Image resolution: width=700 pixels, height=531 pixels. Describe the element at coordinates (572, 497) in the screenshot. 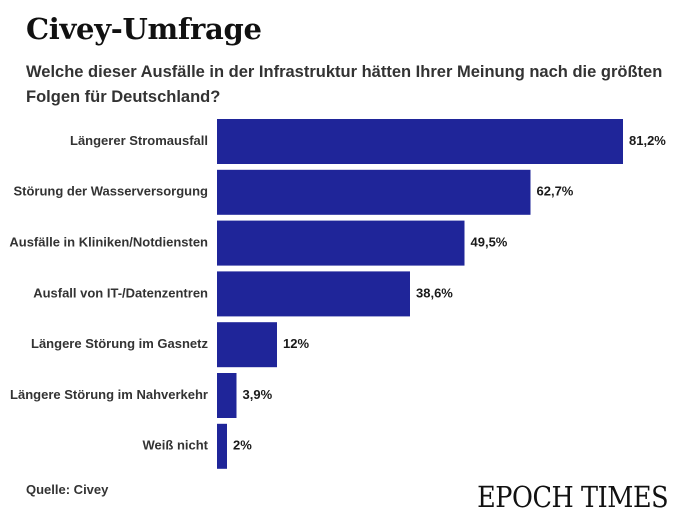

I see `epoch-times-logo: EPOCH TIMES` at that location.